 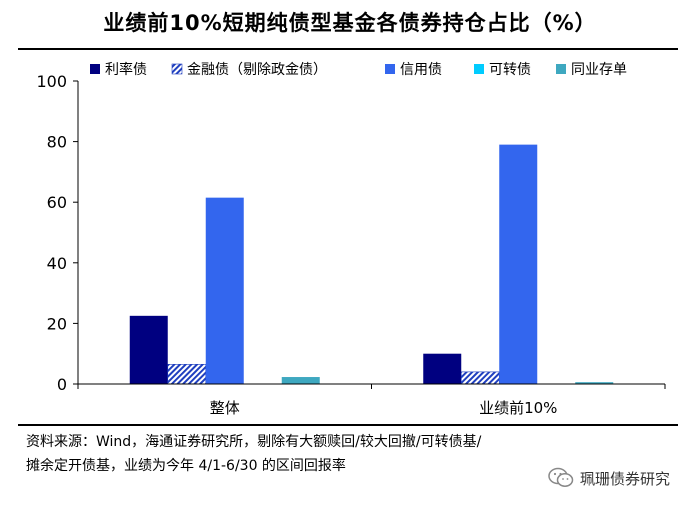 I want to click on y-tick-label-100: 100, so click(x=51, y=81).